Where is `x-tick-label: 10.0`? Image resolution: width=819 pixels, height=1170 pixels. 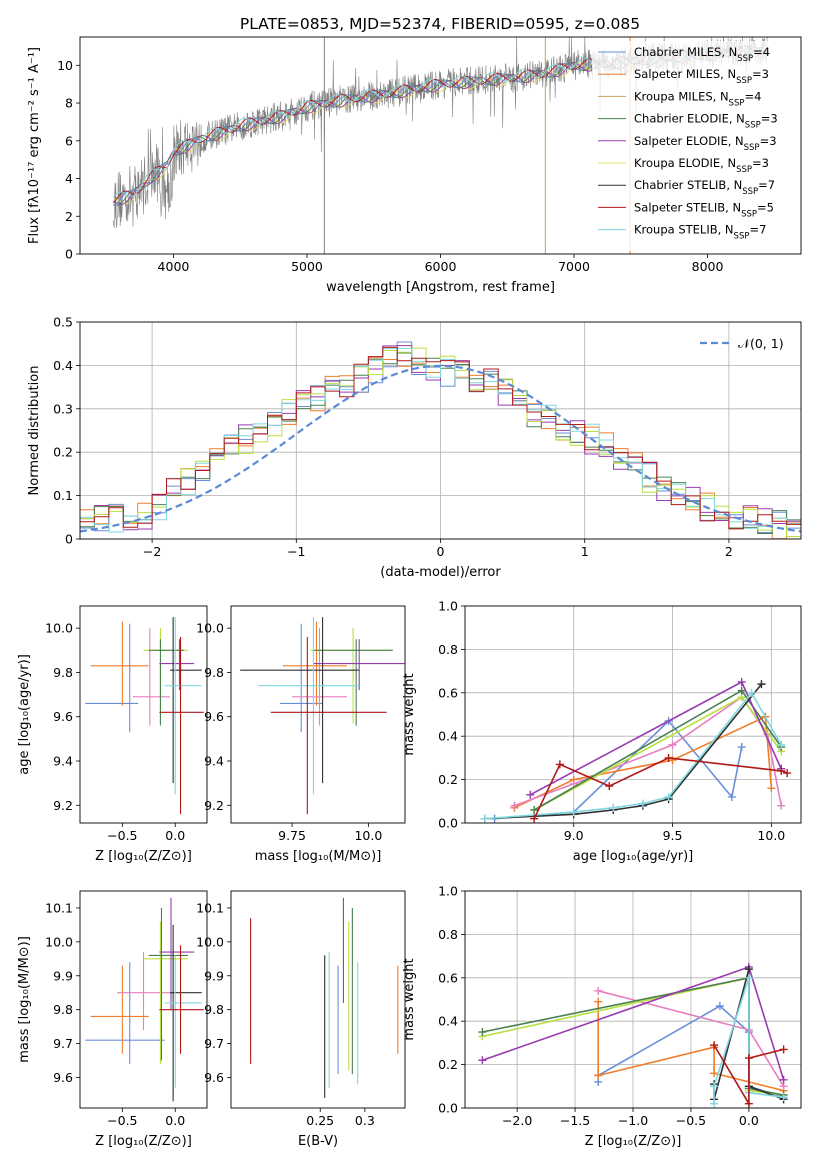 x-tick-label: 10.0 is located at coordinates (771, 835).